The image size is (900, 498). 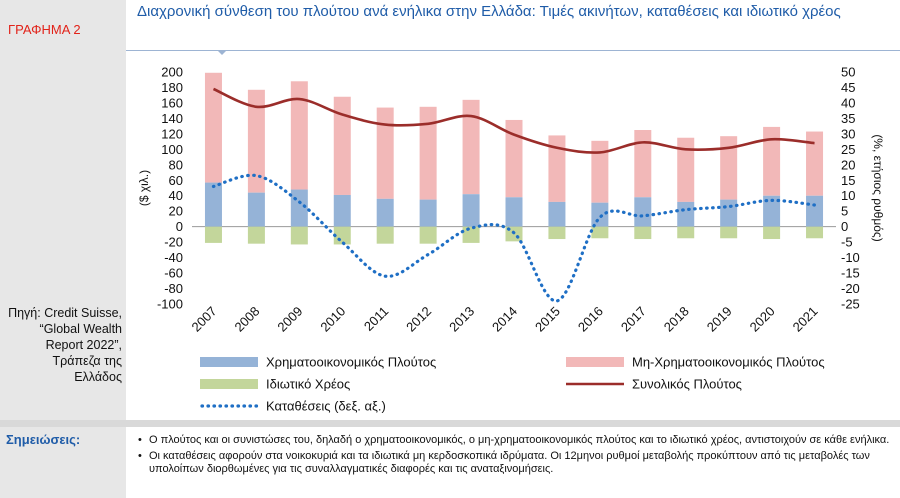 I want to click on y-axis-label: ($ χιλ.), so click(x=144, y=188).